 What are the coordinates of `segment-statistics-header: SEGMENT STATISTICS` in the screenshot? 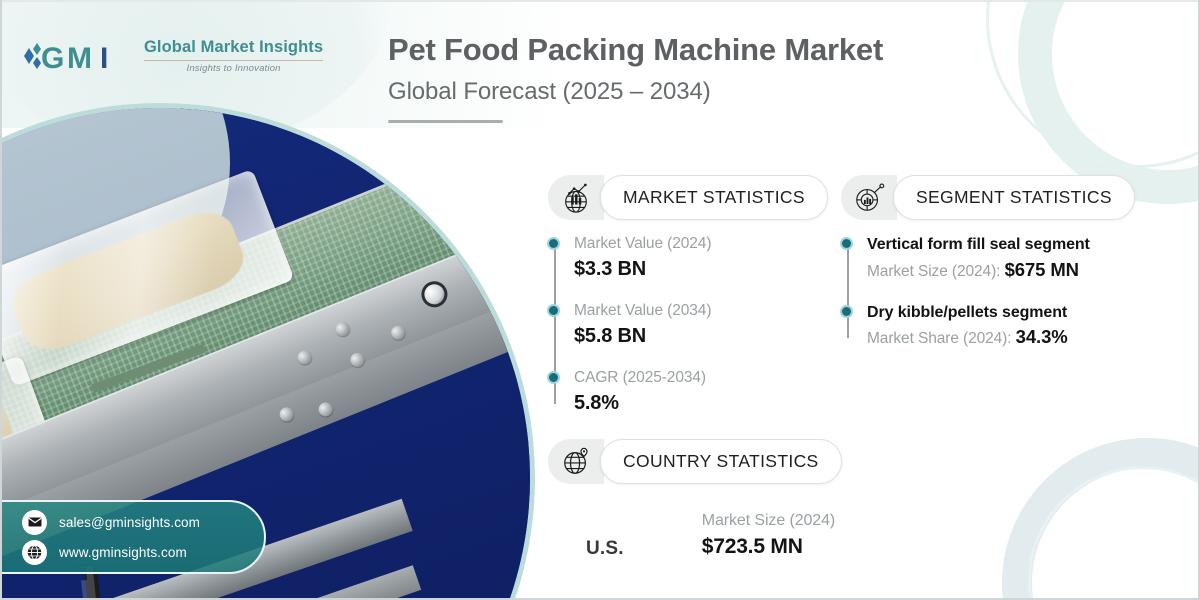 It's located at (988, 197).